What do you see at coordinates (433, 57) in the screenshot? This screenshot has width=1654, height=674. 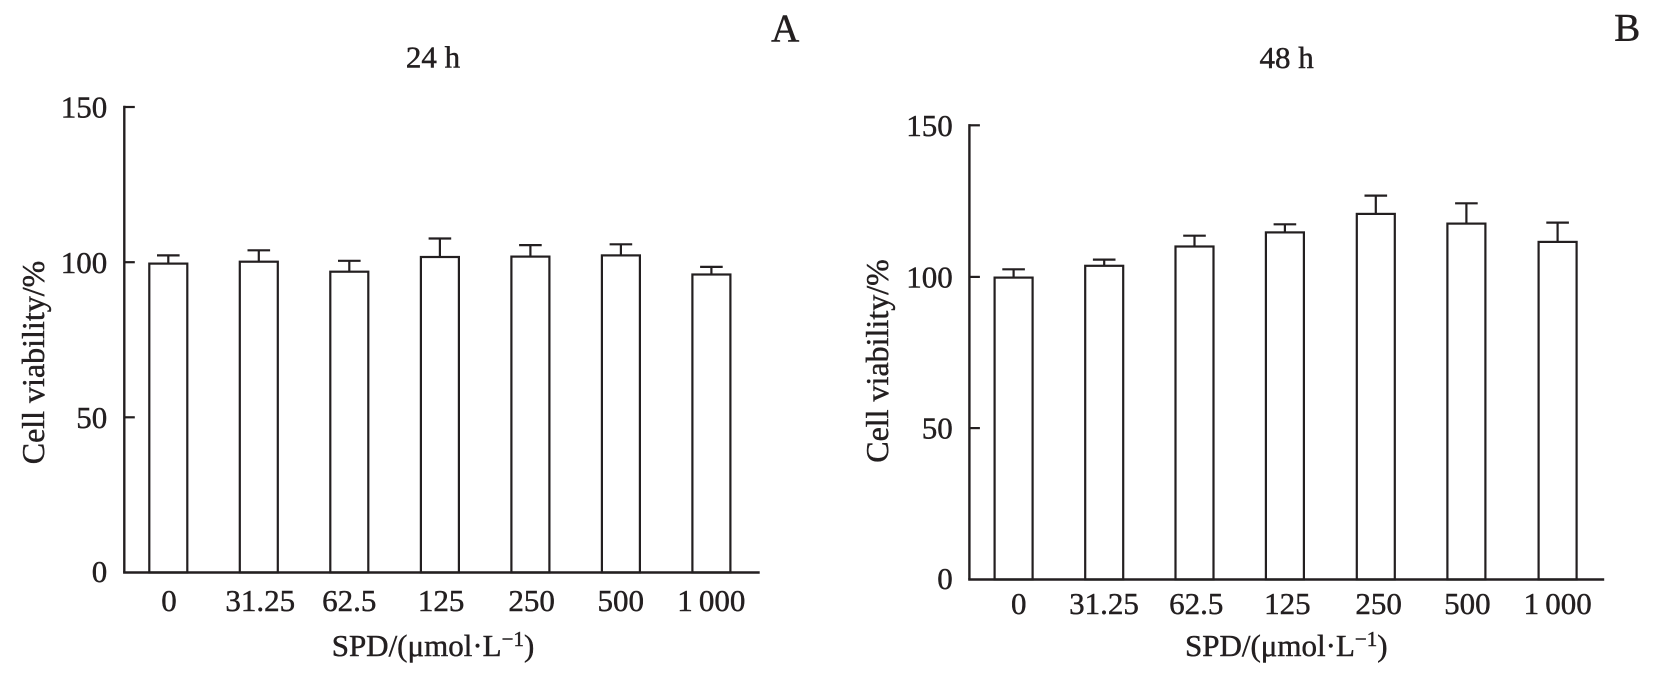 I see `svg-text: 24 h` at bounding box center [433, 57].